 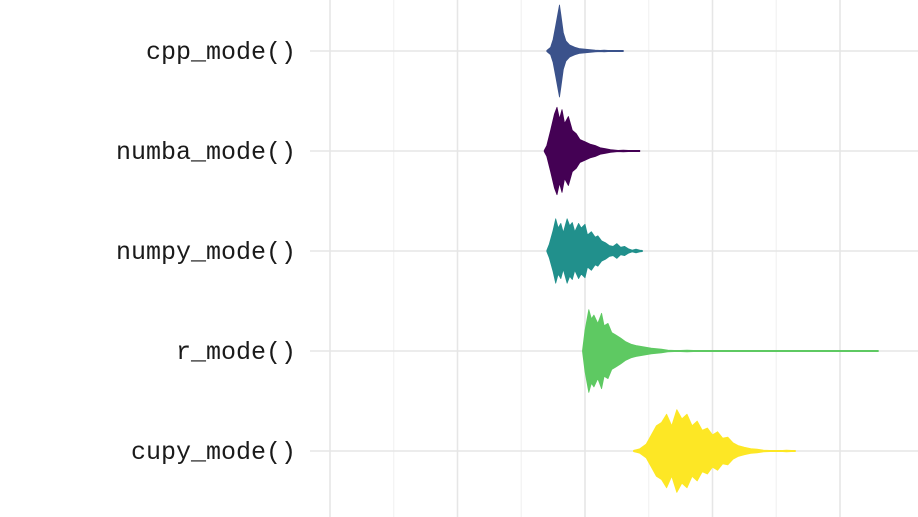 I want to click on category-label: numpy_mode(), so click(x=206, y=252).